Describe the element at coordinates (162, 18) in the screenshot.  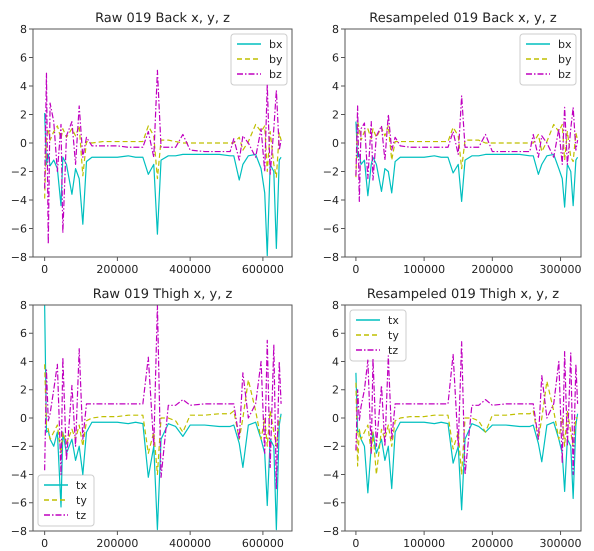
I see `chart-title: Raw 019 Back x, y, z` at that location.